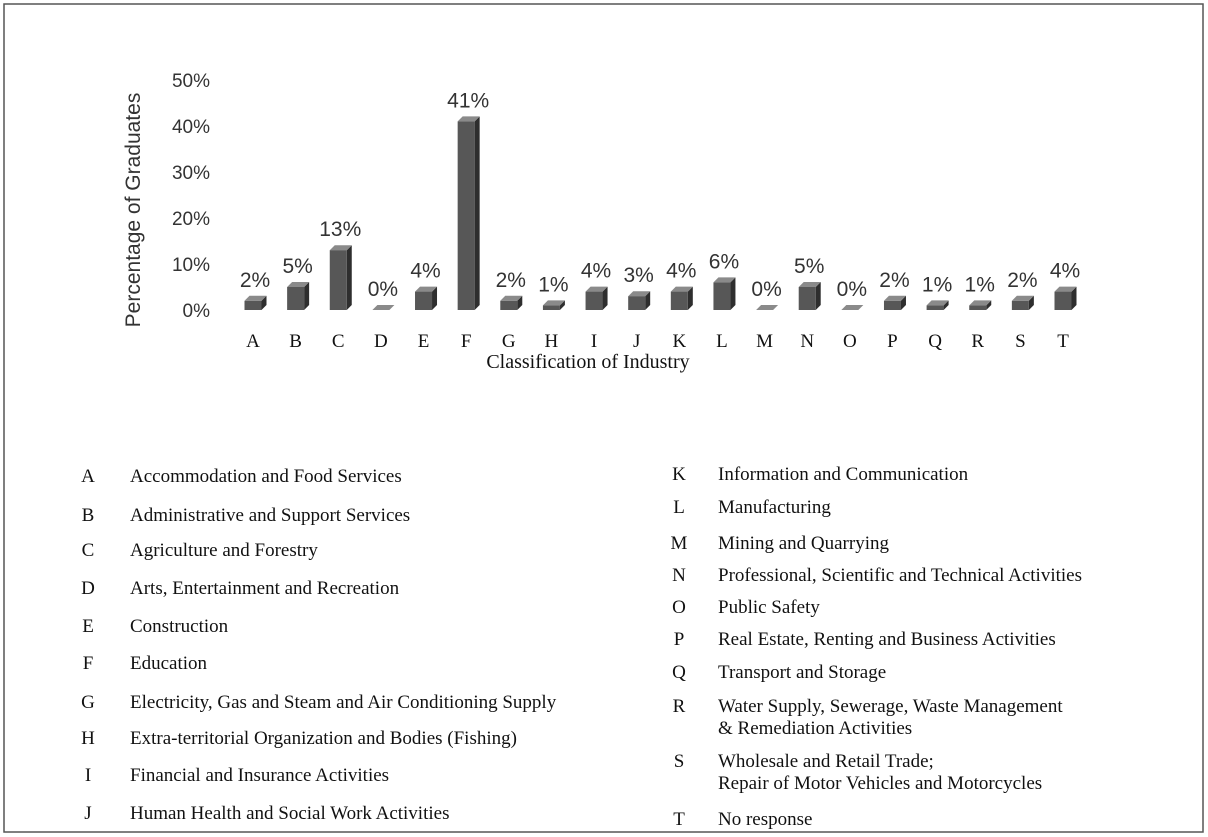 The image size is (1208, 837). What do you see at coordinates (88, 702) in the screenshot?
I see `legend-code: G` at bounding box center [88, 702].